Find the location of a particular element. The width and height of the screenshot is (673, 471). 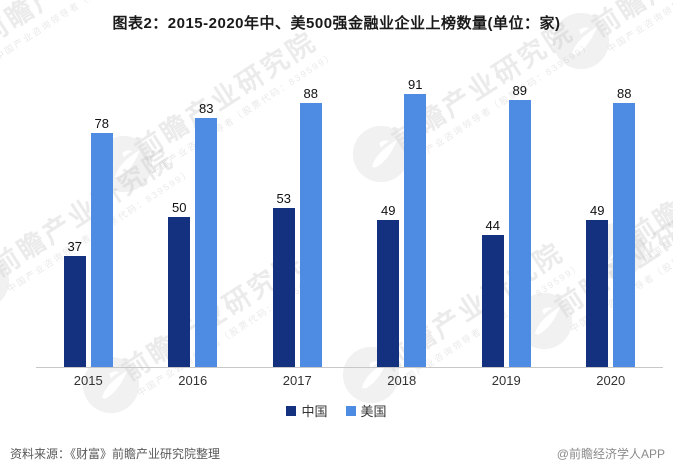

legend-item-中国: 中国 is located at coordinates (307, 410).